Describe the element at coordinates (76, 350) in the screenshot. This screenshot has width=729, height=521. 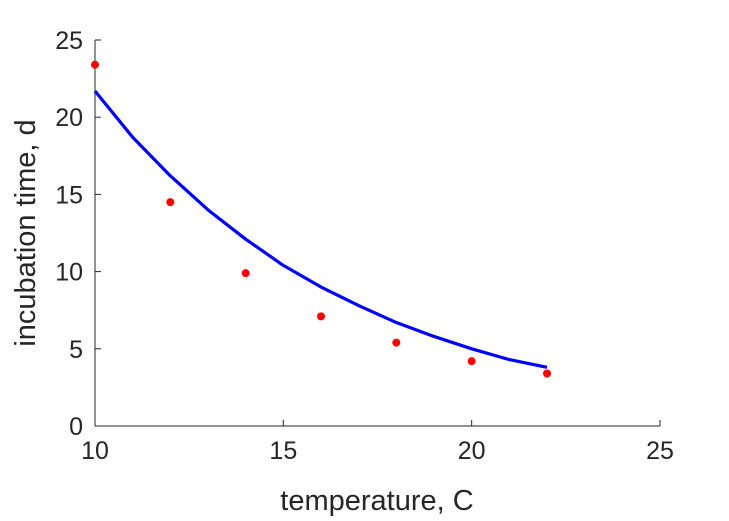
I see `y-tick-label: 5` at that location.